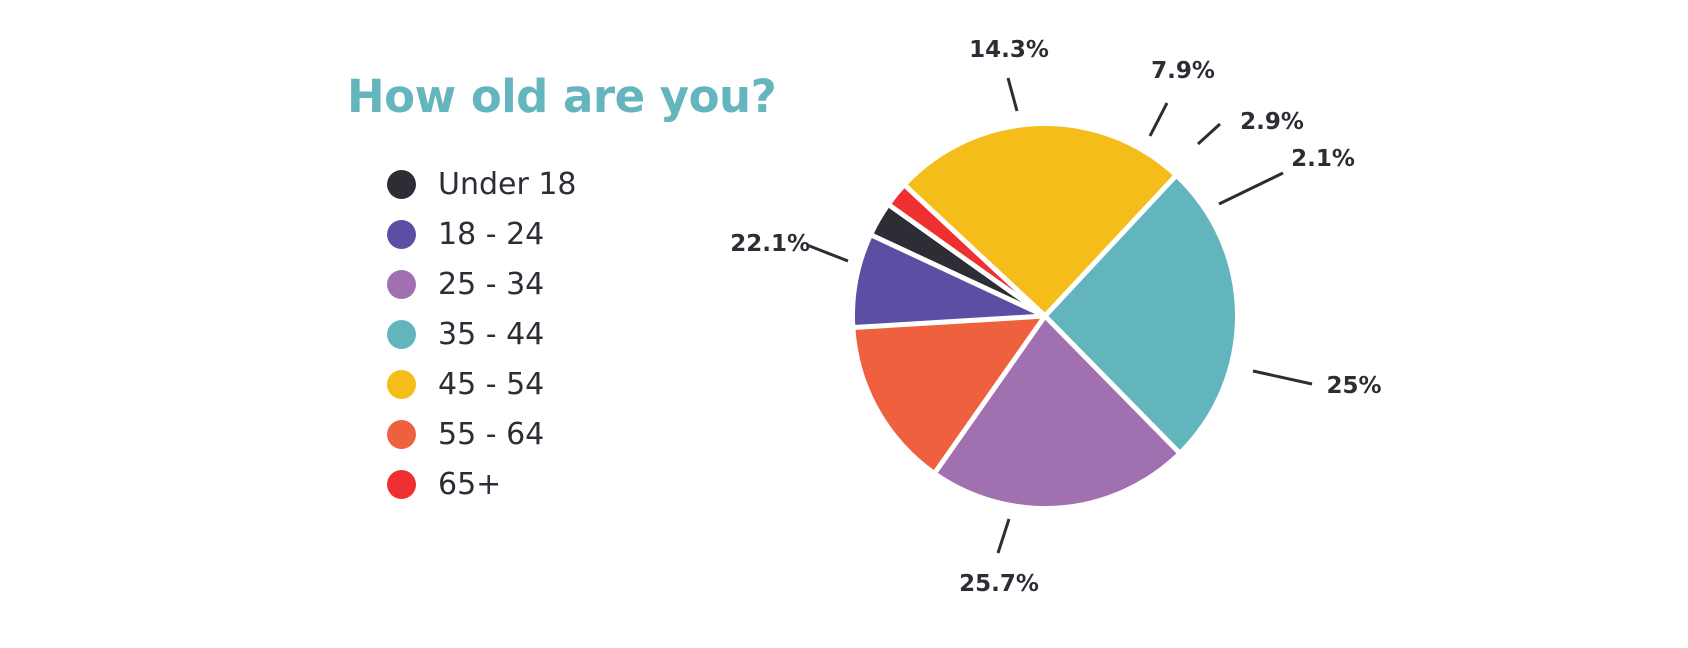 The width and height of the screenshot is (1688, 648). I want to click on data-label: 22.1%, so click(770, 244).